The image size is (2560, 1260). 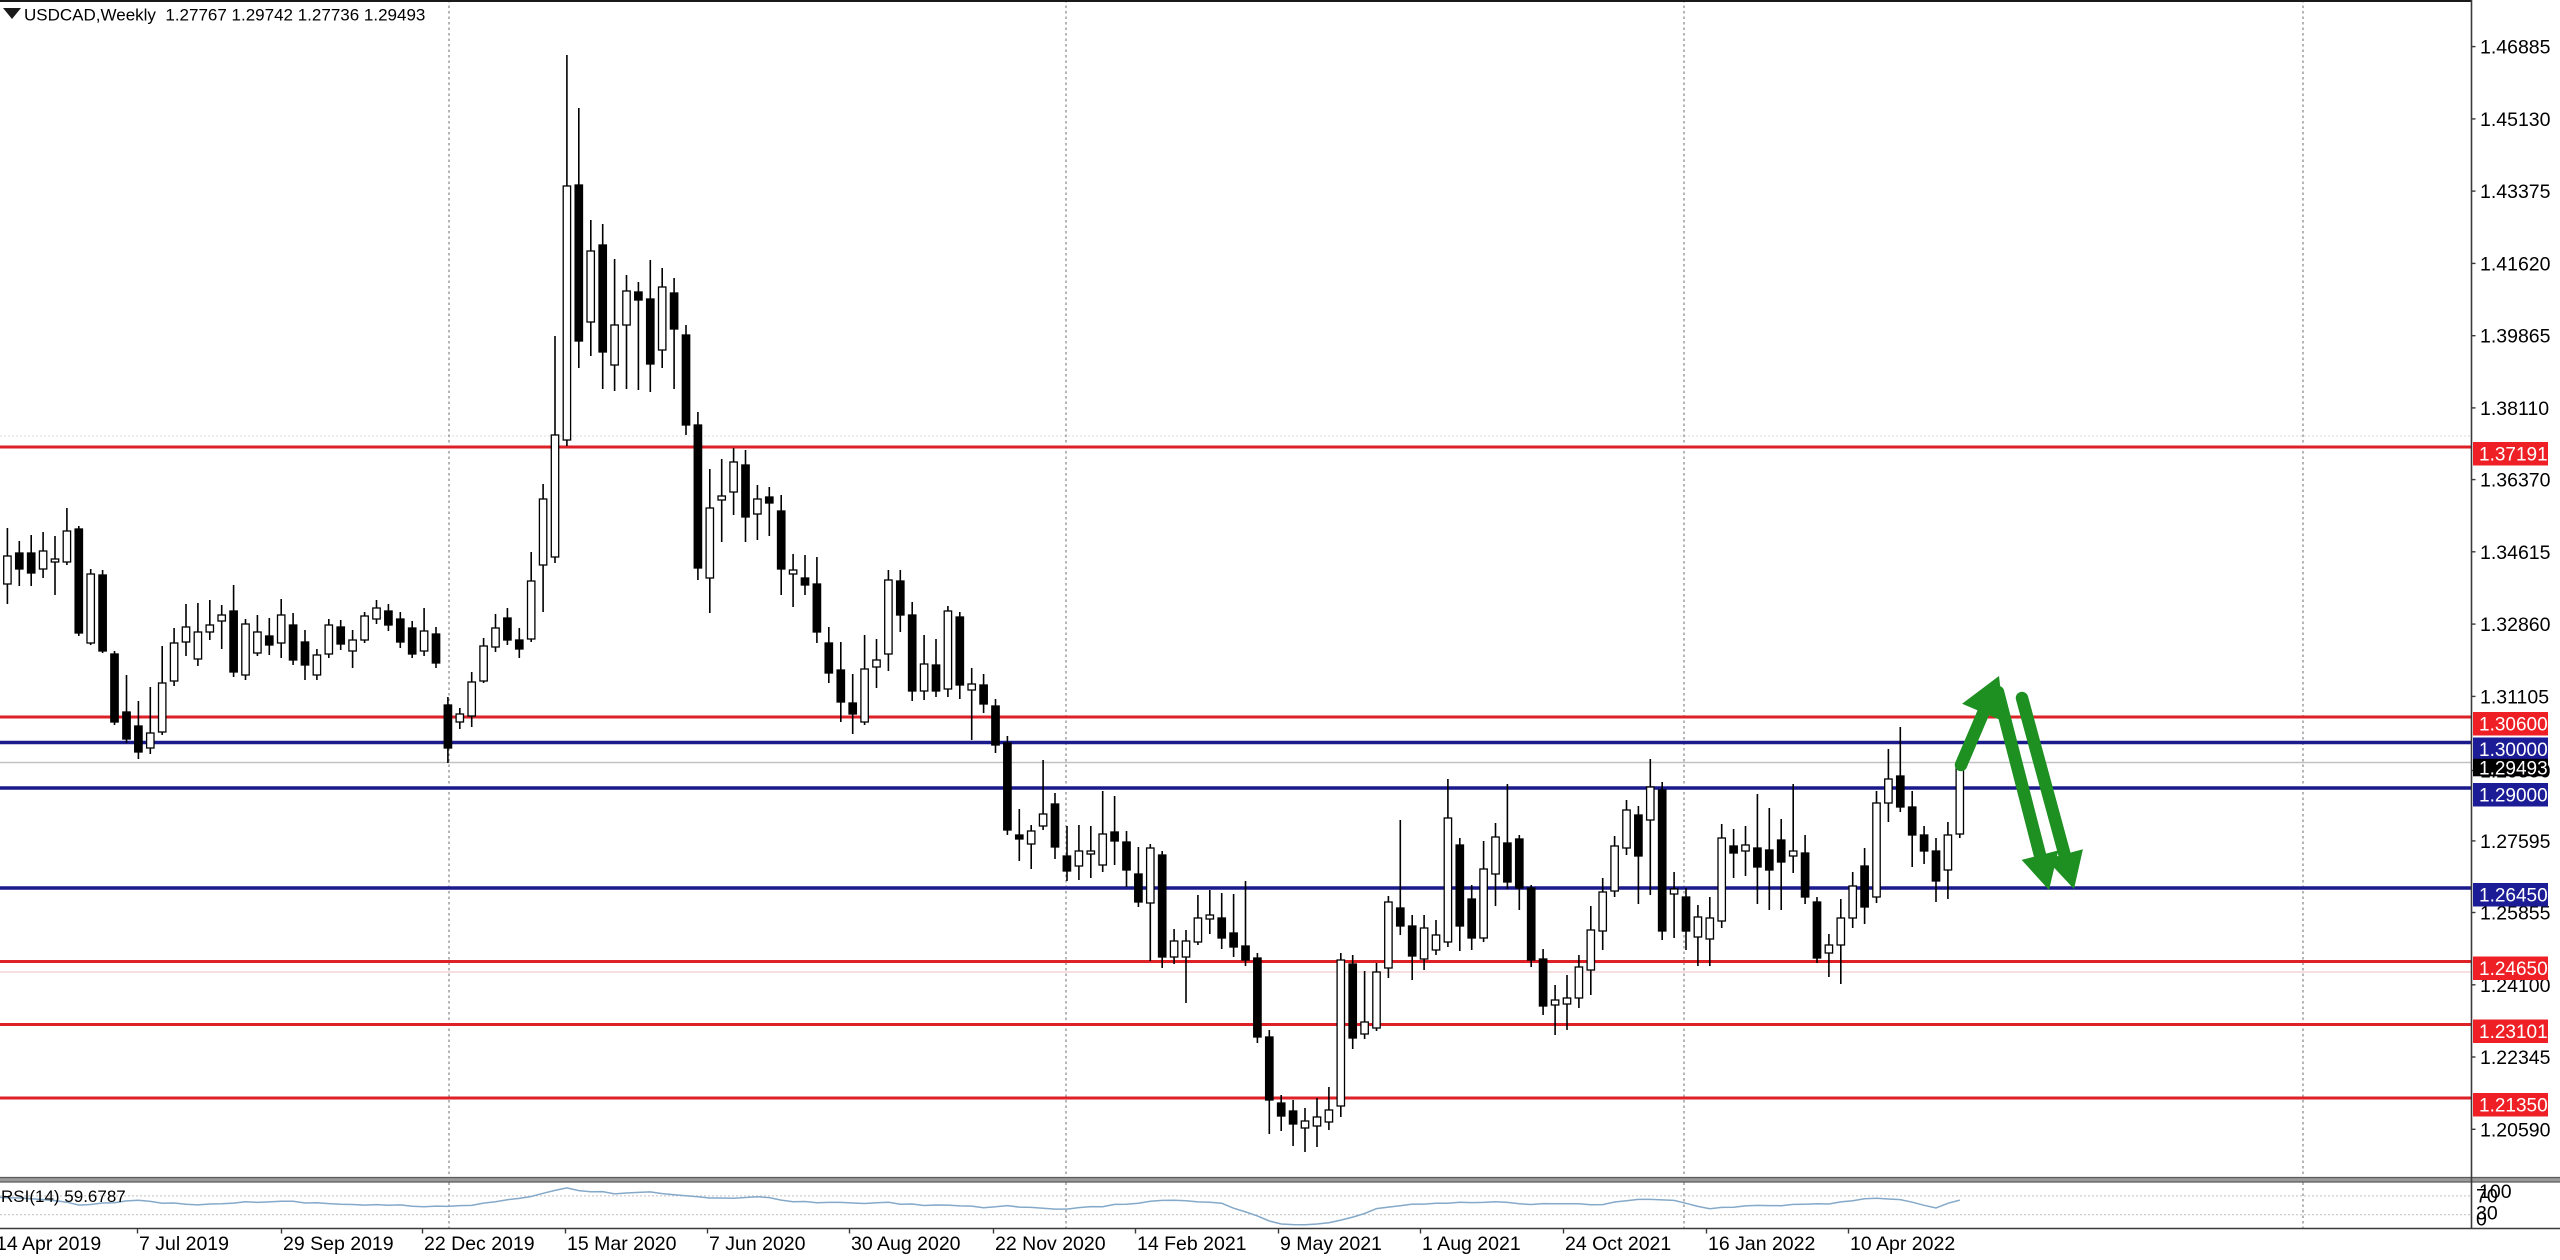 What do you see at coordinates (2513, 455) in the screenshot?
I see `svg-text: 1.37191` at bounding box center [2513, 455].